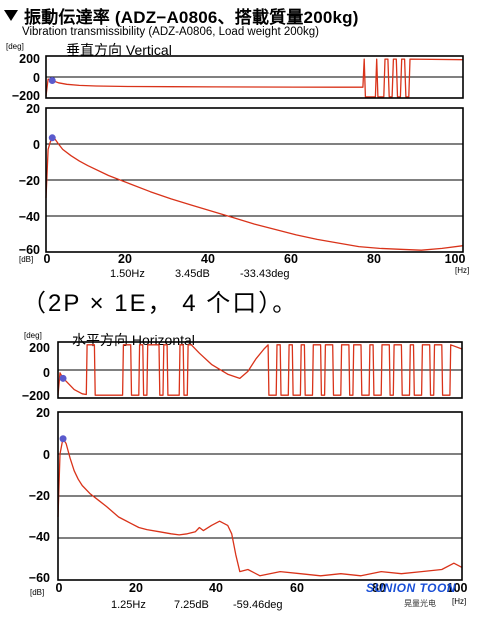 Image resolution: width=483 pixels, height=617 pixels. Describe the element at coordinates (36, 145) in the screenshot. I see `vertical-gain-tick-label: 0` at that location.